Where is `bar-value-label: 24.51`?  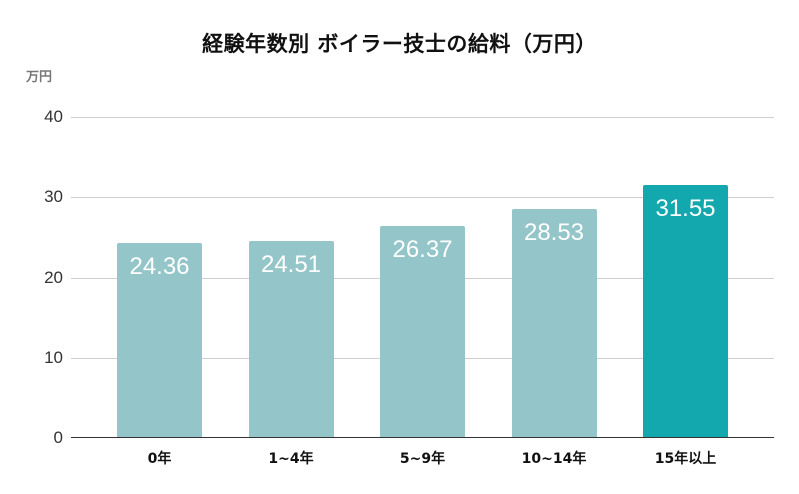 bar-value-label: 24.51 is located at coordinates (291, 265).